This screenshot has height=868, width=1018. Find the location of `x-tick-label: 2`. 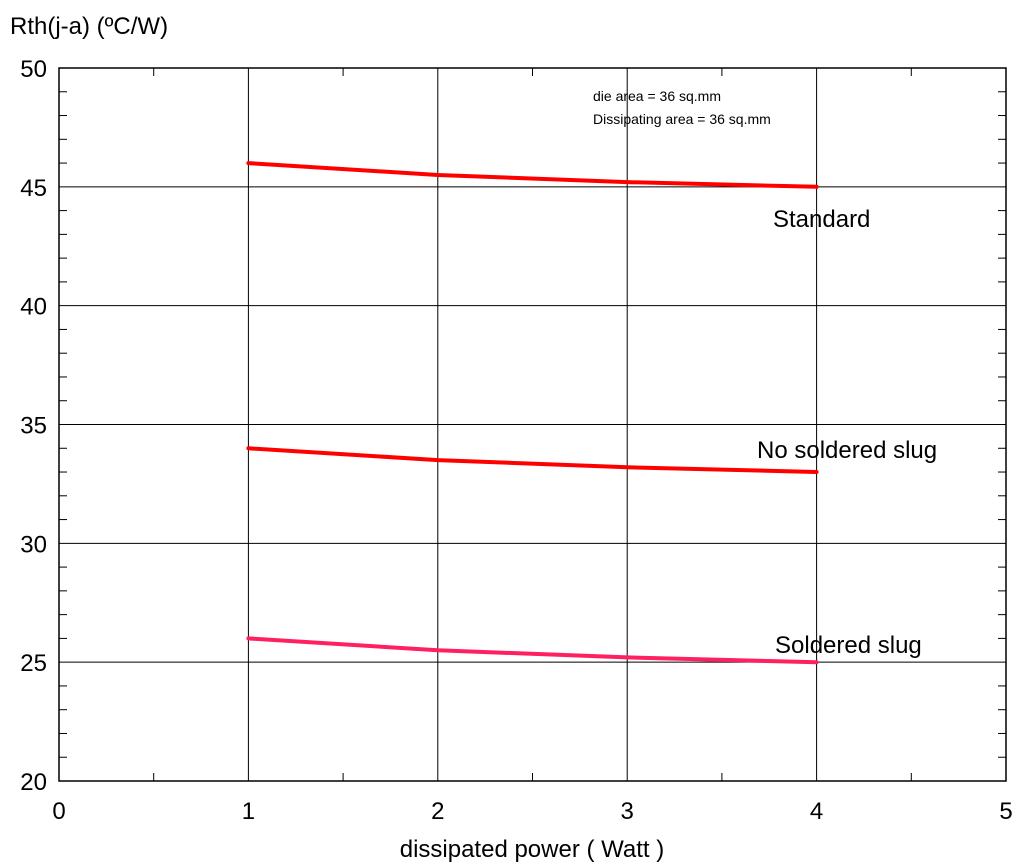

x-tick-label: 2 is located at coordinates (437, 811).